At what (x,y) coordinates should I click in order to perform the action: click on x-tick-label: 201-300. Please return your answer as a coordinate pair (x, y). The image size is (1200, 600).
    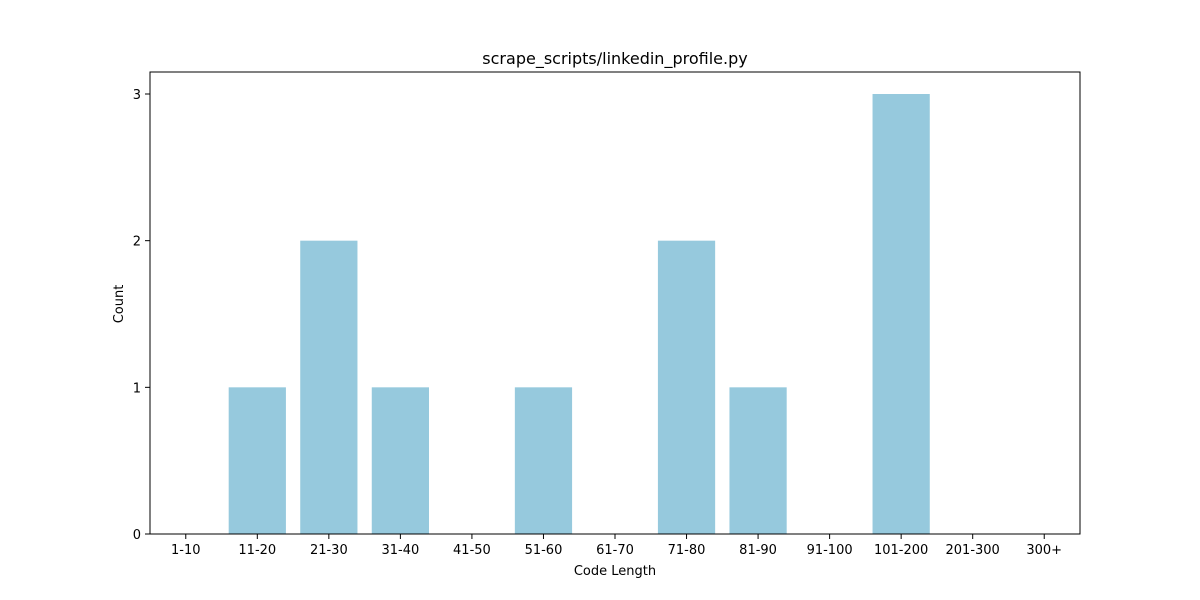
    Looking at the image, I should click on (973, 550).